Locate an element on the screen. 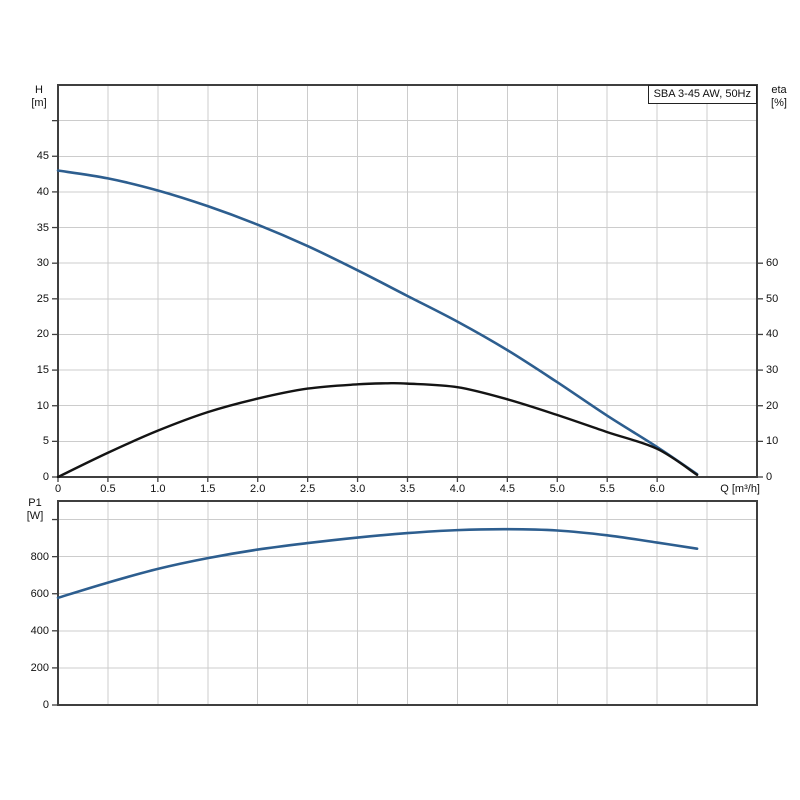 This screenshot has height=800, width=800. hq-y-tick-label-right: 50 is located at coordinates (772, 298).